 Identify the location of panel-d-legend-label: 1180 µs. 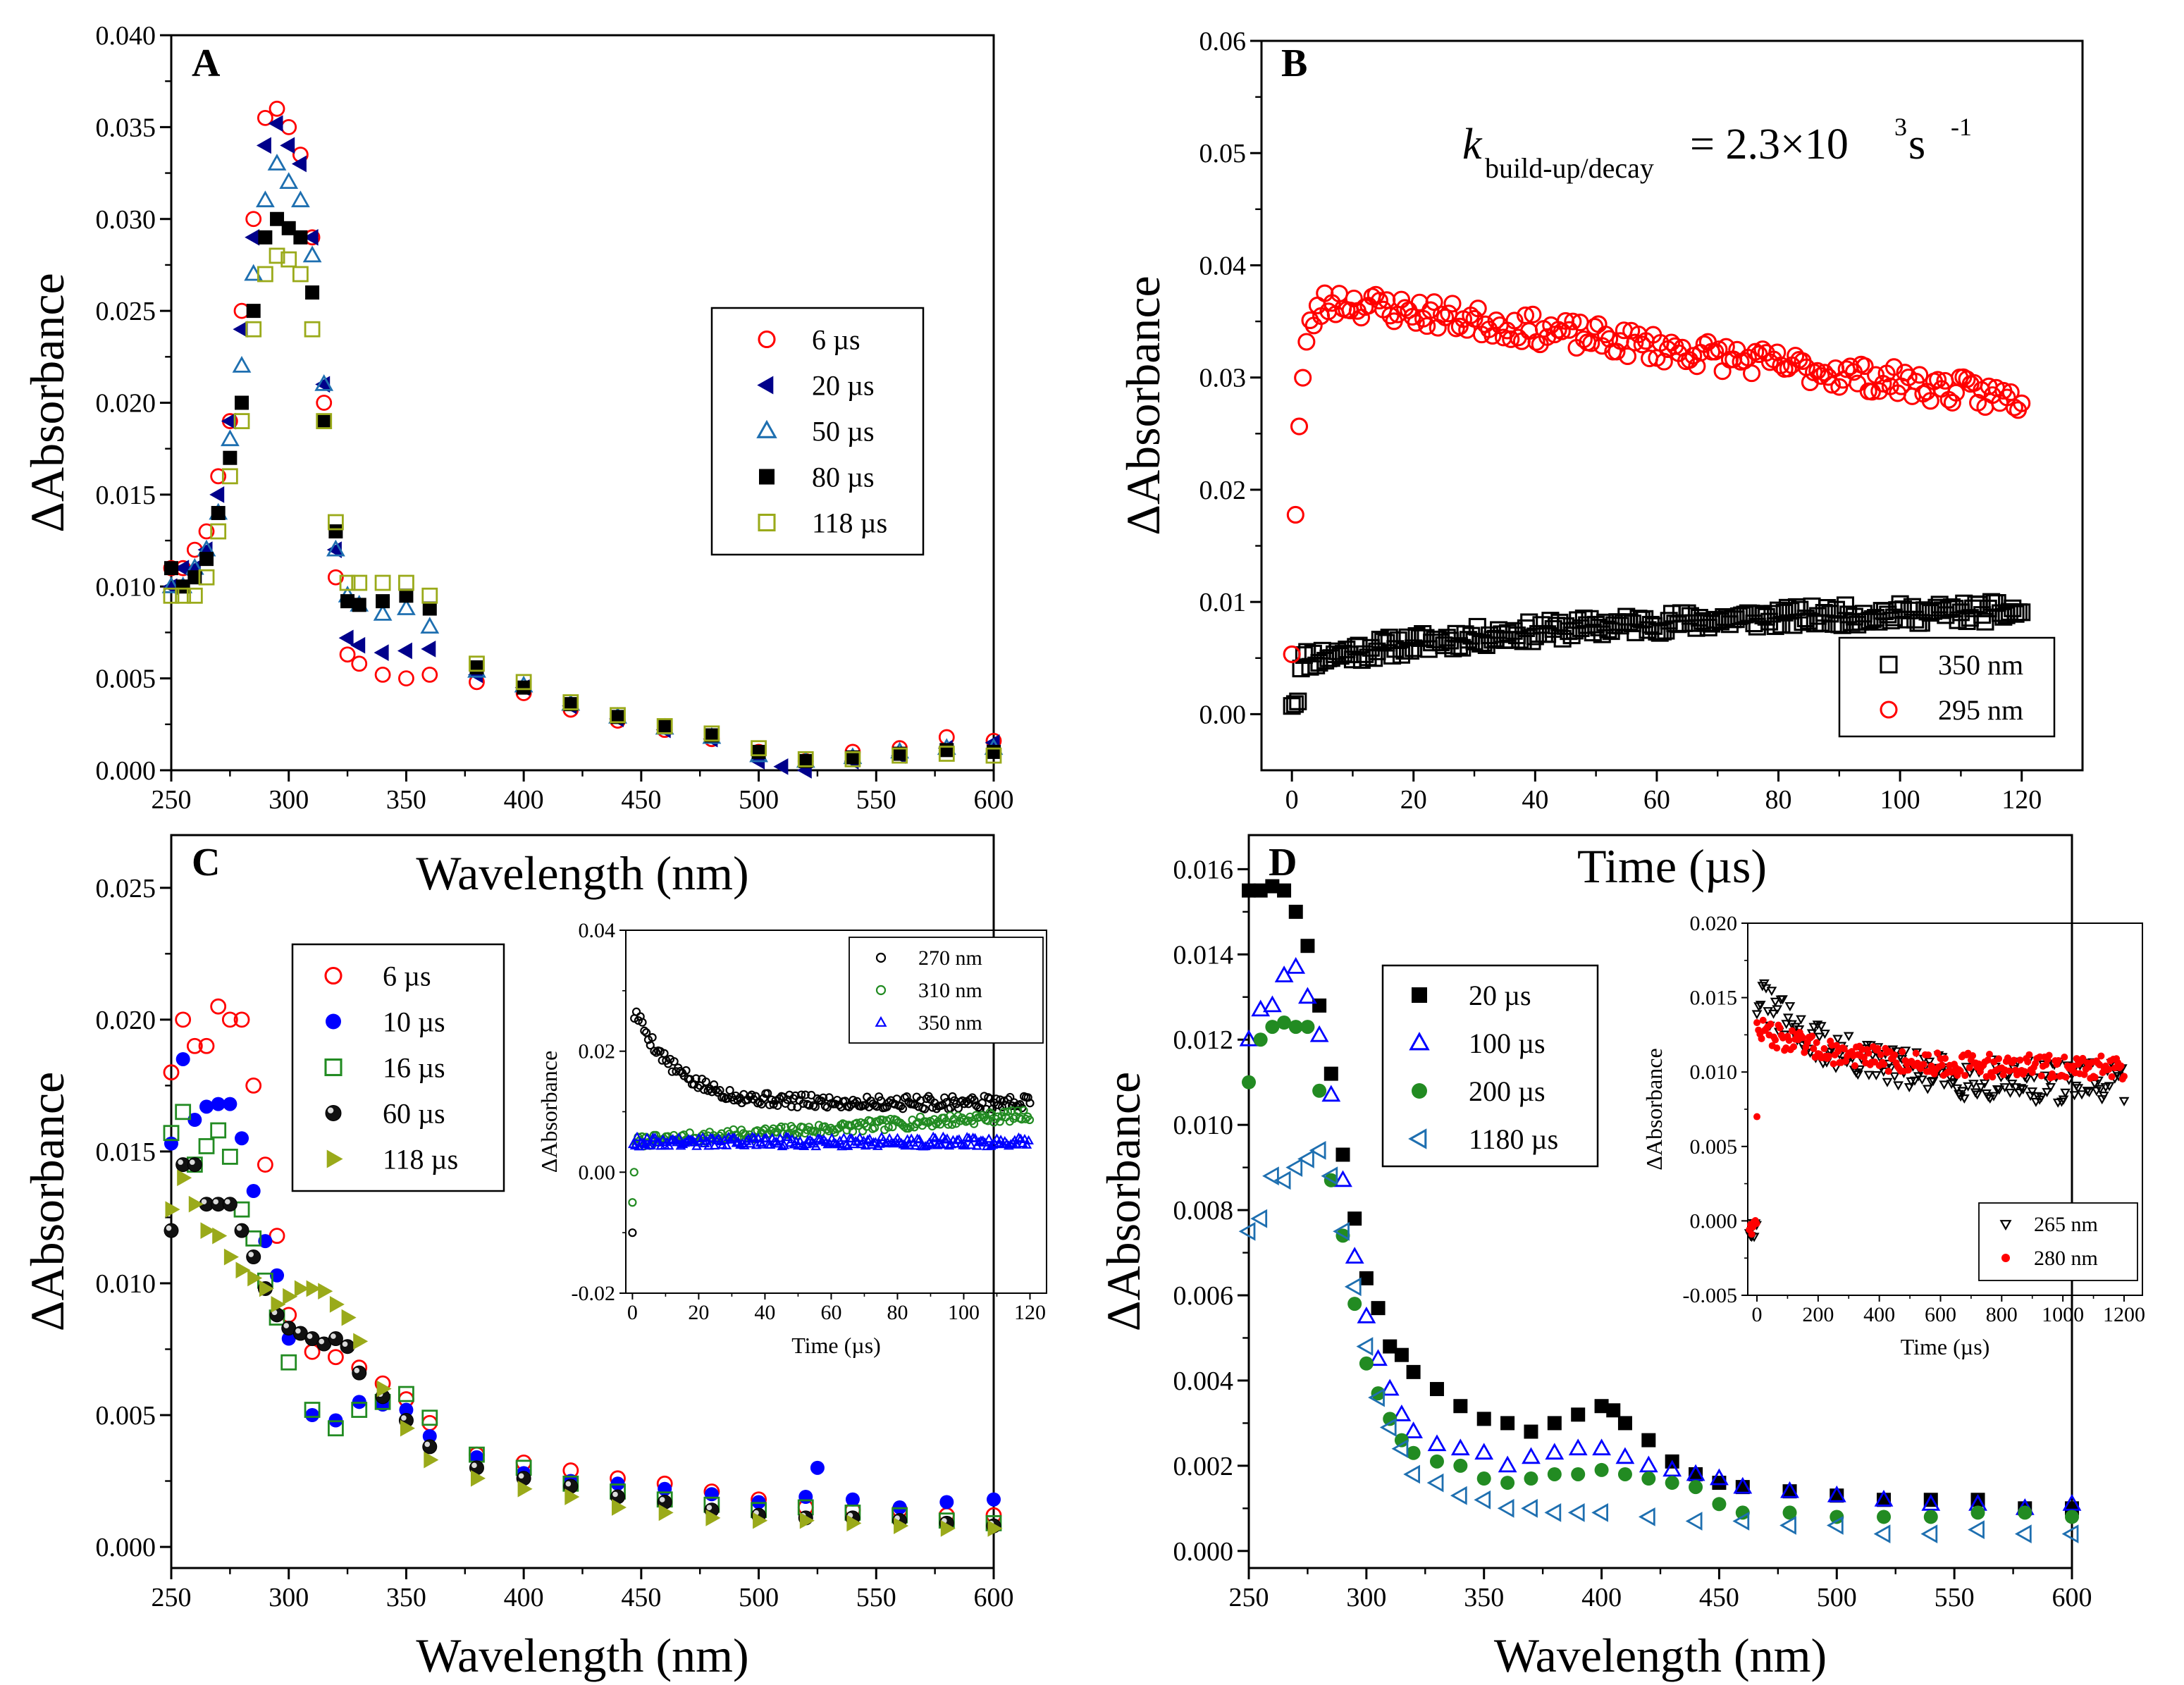
(1513, 1139).